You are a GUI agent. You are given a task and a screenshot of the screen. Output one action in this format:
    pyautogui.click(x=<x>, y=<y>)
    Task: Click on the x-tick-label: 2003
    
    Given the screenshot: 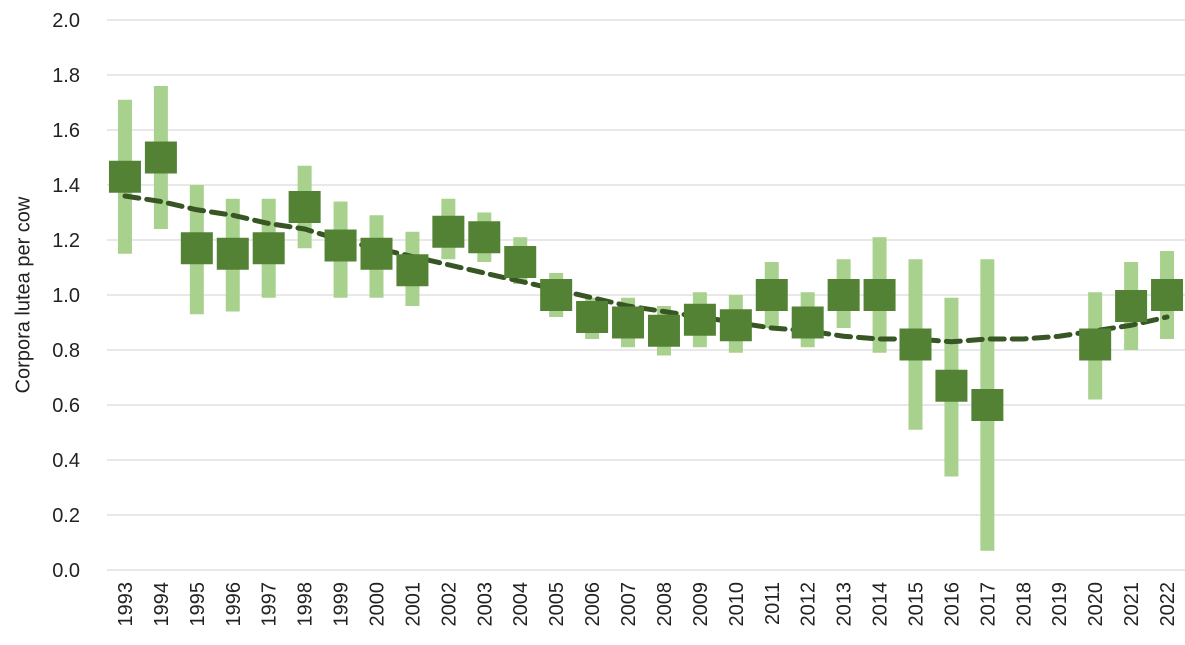 What is the action you would take?
    pyautogui.click(x=485, y=604)
    